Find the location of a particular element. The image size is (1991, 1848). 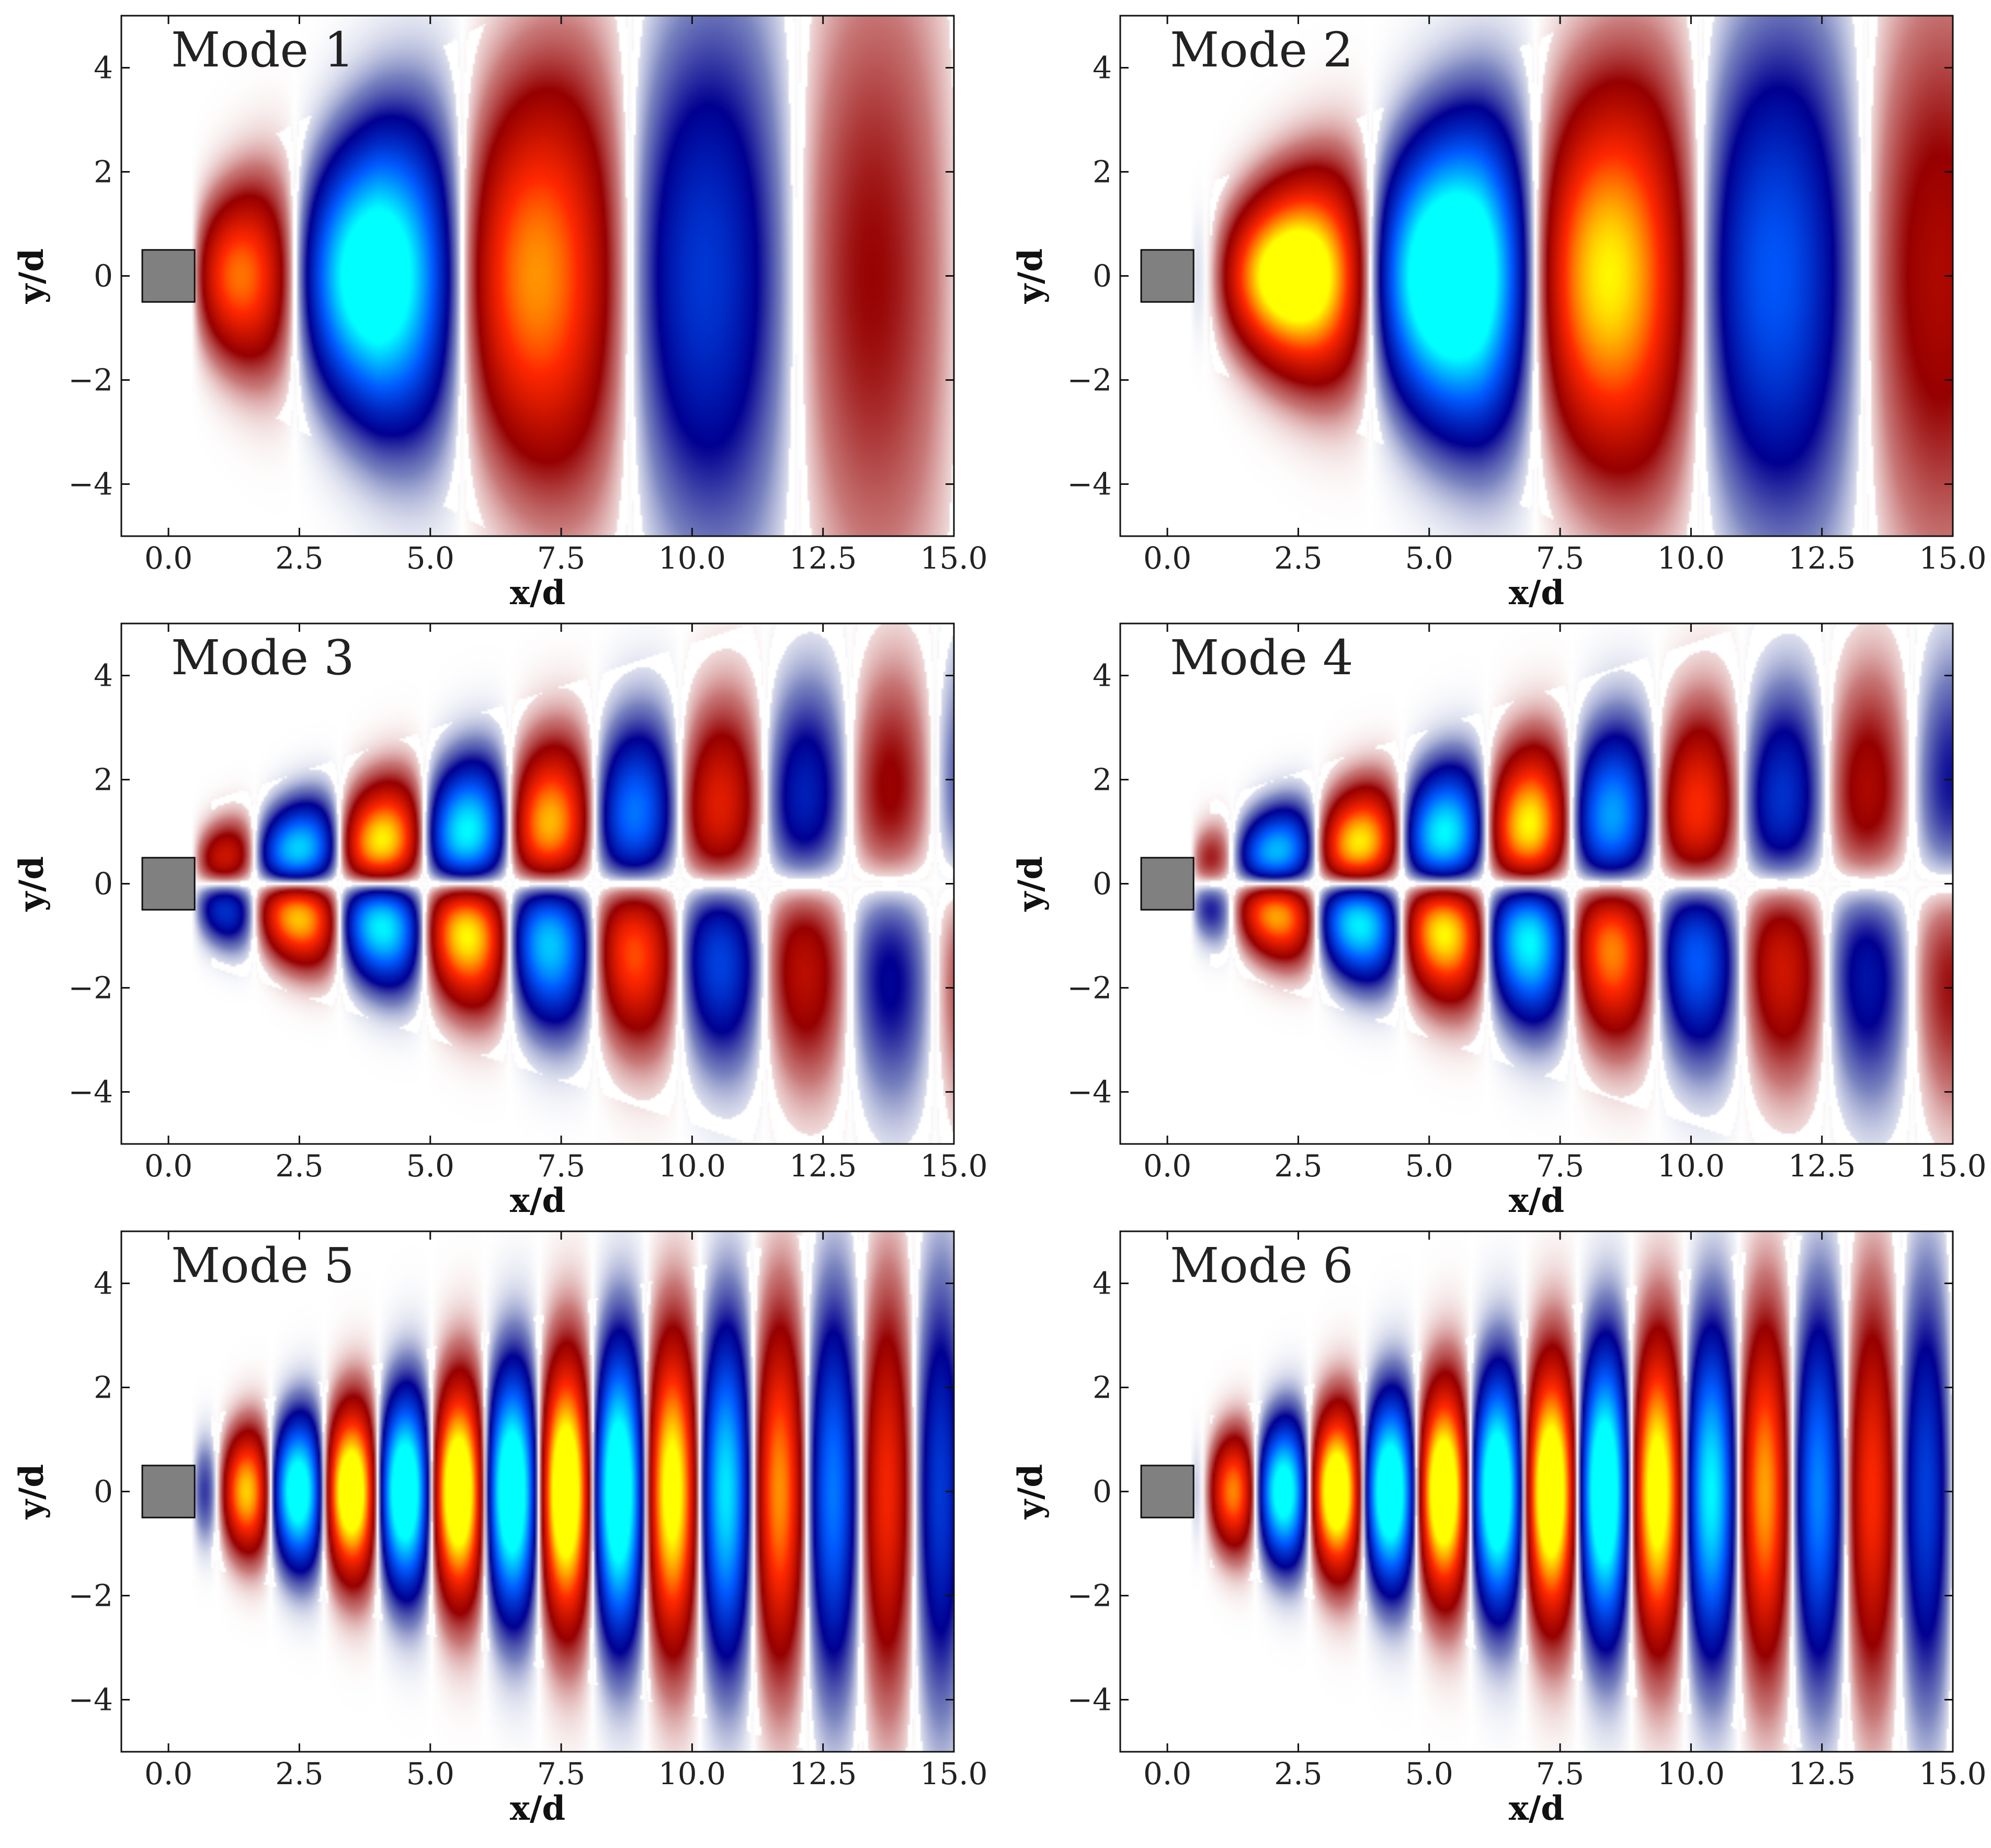

mode-title: Mode 3 is located at coordinates (263, 658).